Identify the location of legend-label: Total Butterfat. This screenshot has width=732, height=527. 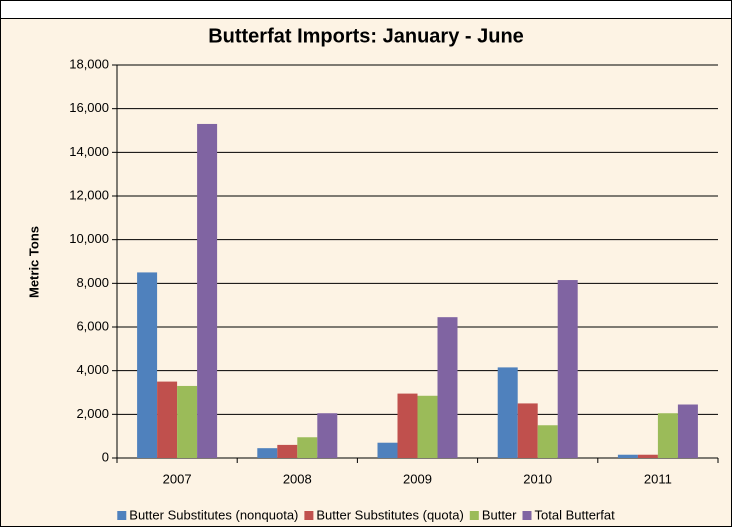
(575, 514).